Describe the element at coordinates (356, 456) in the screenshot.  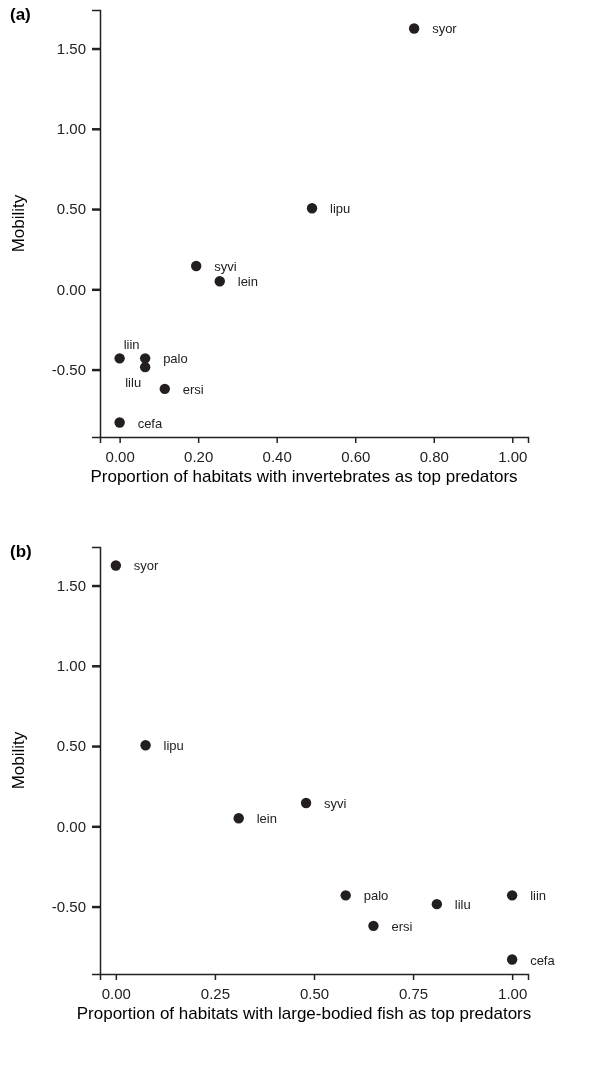
I see `x-tick-label: 0.60` at that location.